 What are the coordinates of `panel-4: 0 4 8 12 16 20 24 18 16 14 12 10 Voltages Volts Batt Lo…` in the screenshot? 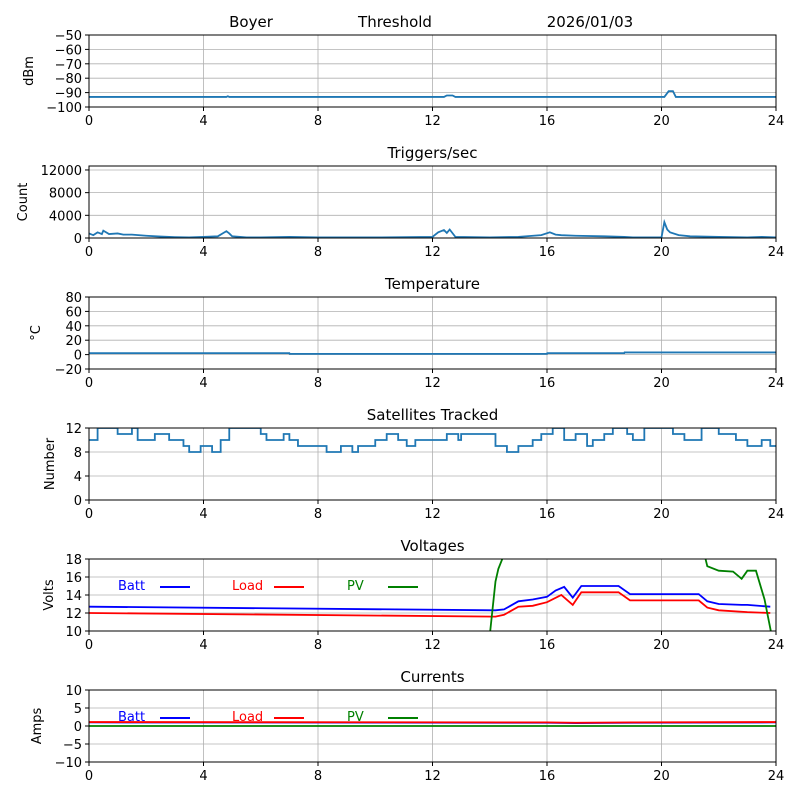 It's located at (413, 595).